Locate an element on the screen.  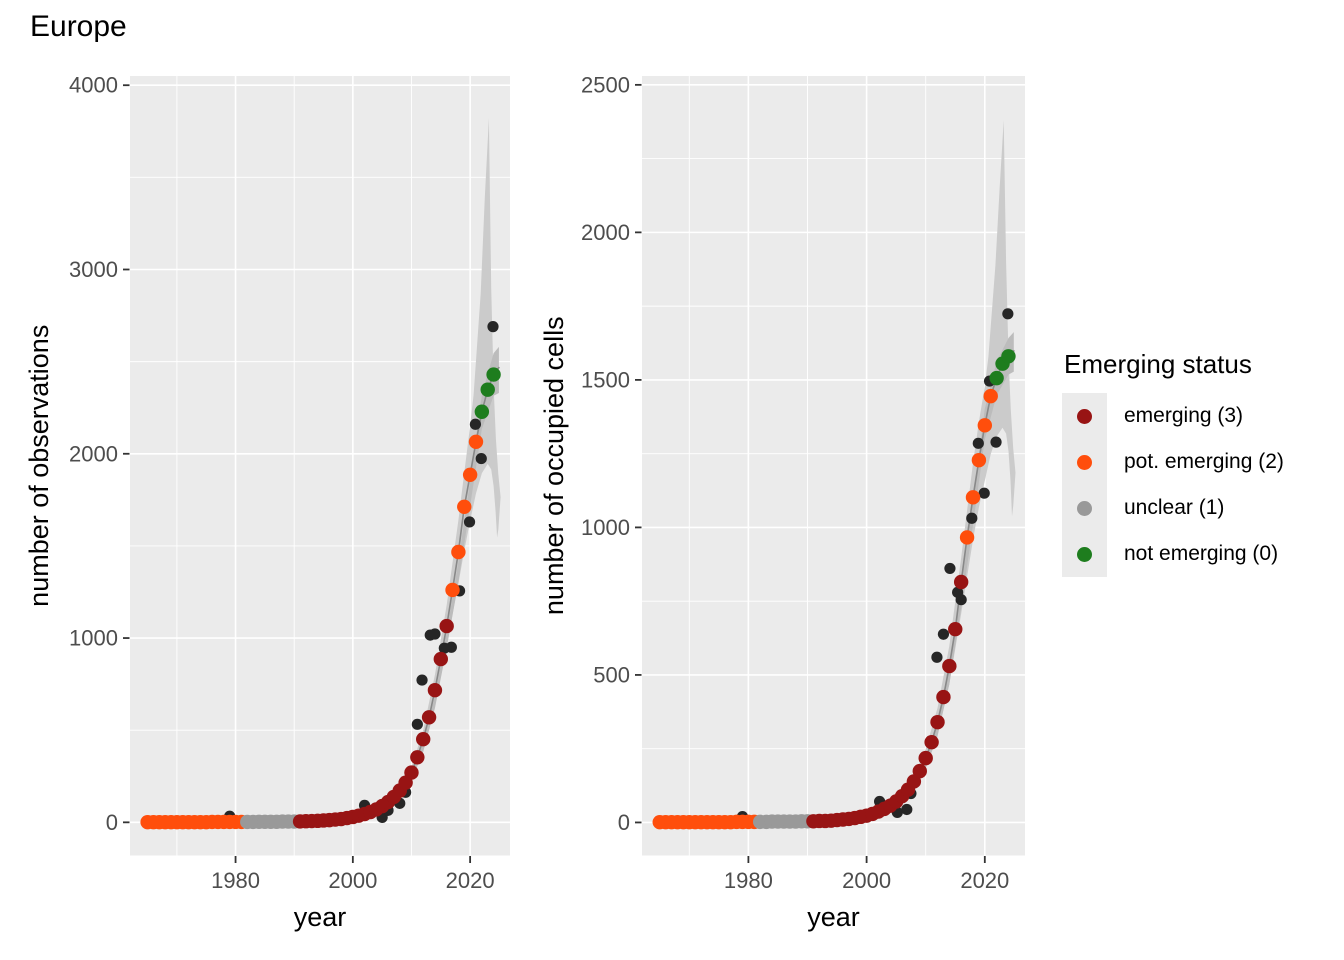
legend-item-label: emerging (3) is located at coordinates (1184, 415).